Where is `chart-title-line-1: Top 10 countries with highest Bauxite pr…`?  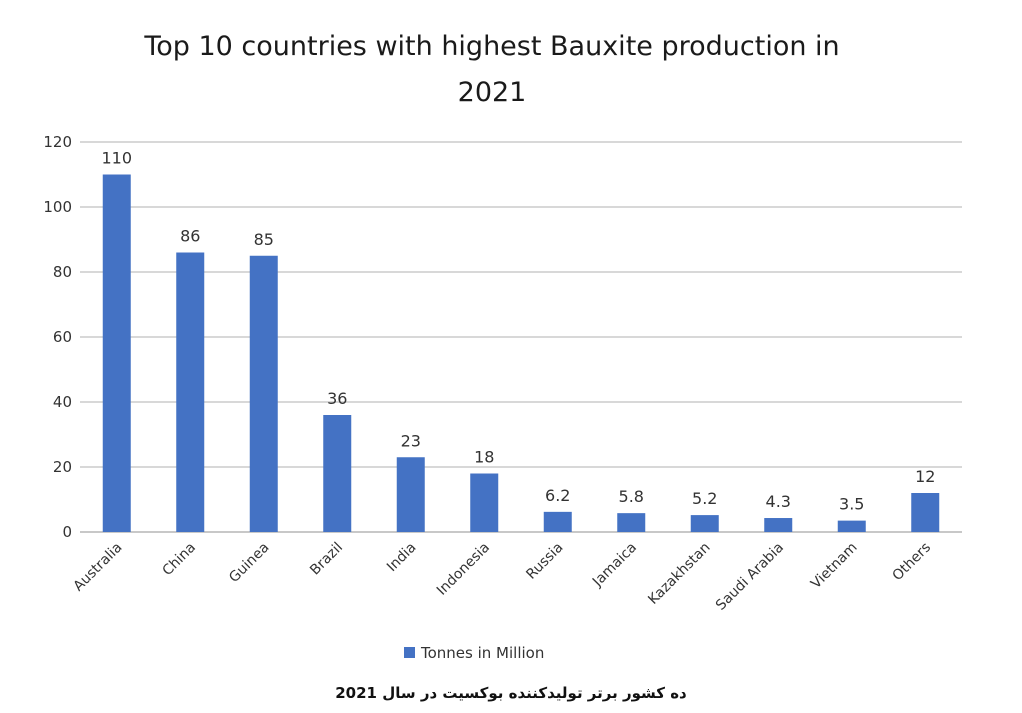 chart-title-line-1: Top 10 countries with highest Bauxite pr… is located at coordinates (491, 46).